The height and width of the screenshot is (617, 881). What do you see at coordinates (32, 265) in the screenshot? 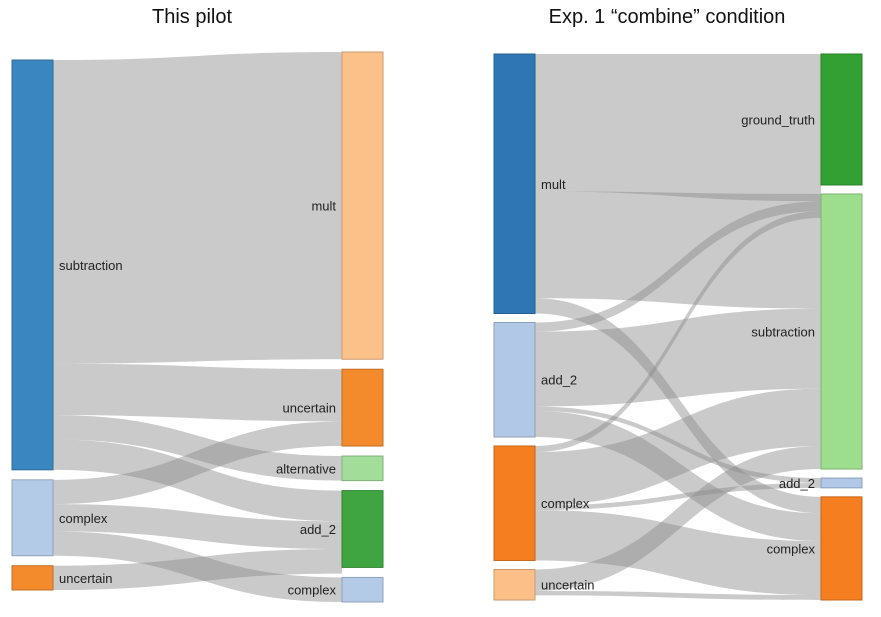
I see `left-node-subtraction` at bounding box center [32, 265].